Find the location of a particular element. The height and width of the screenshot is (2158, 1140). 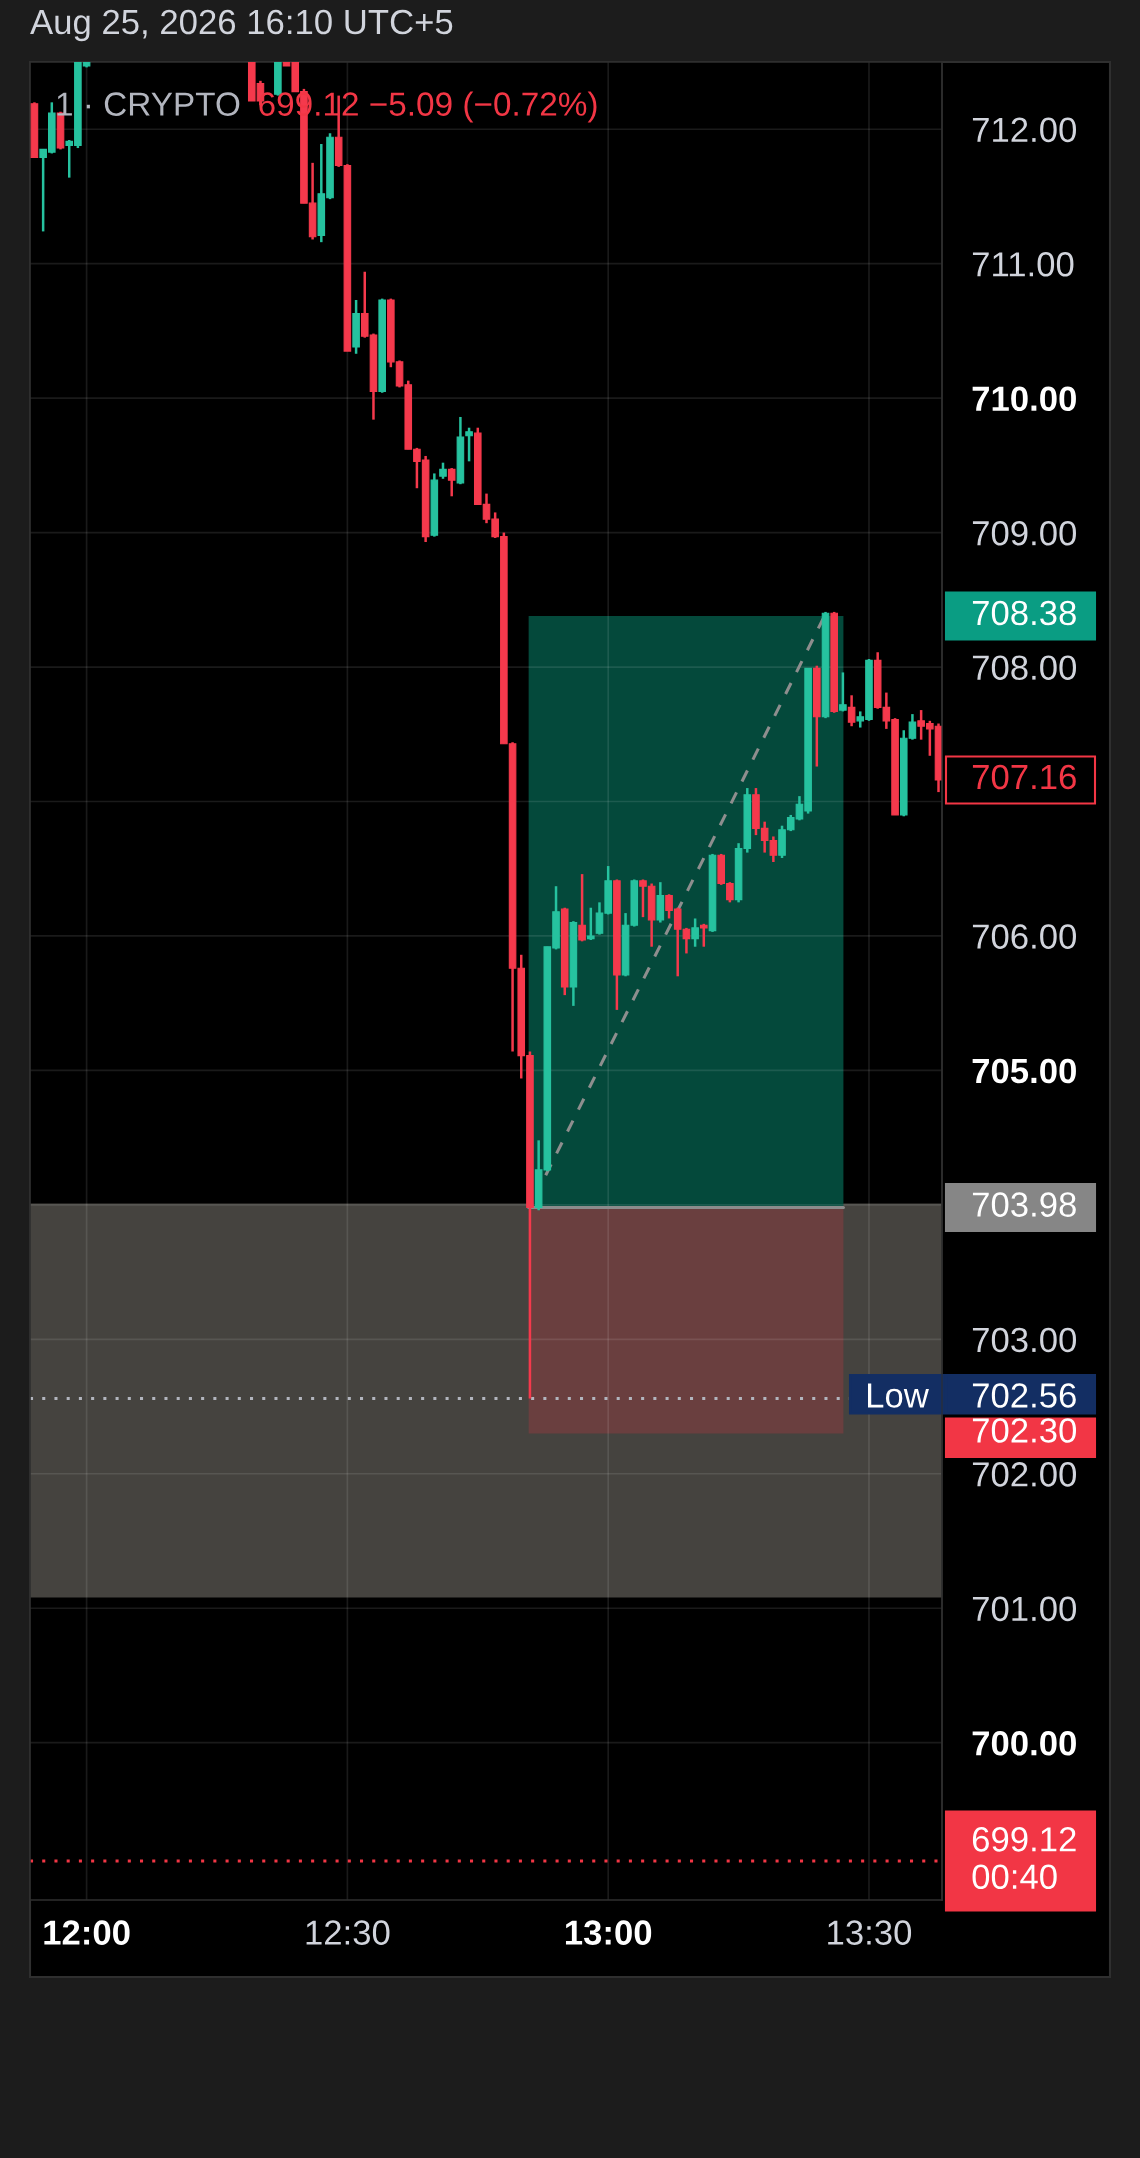

text: 1 · CRYPTO is located at coordinates (148, 104).